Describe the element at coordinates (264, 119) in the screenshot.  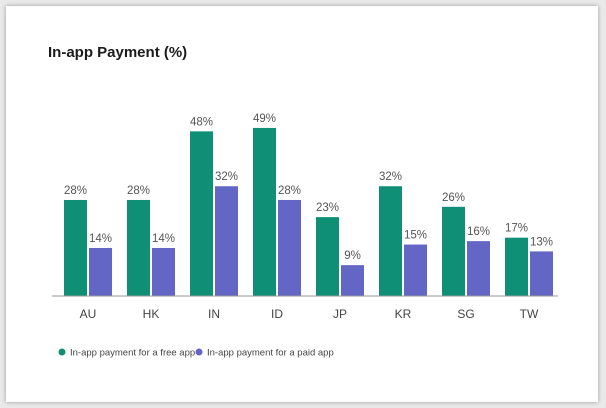
I see `data-label: 49%` at that location.